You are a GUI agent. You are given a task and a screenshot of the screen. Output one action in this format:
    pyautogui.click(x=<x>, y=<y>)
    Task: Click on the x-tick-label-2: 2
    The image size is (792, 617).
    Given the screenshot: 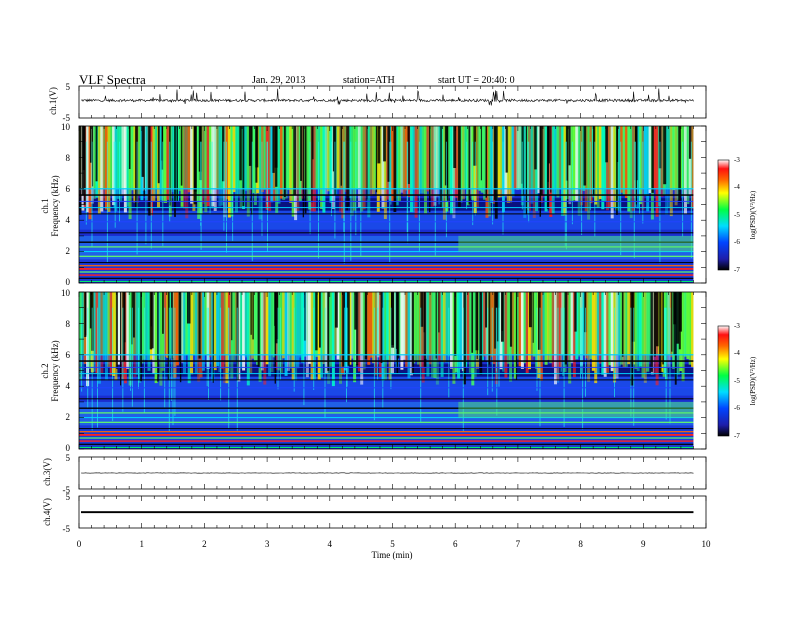 What is the action you would take?
    pyautogui.click(x=204, y=544)
    